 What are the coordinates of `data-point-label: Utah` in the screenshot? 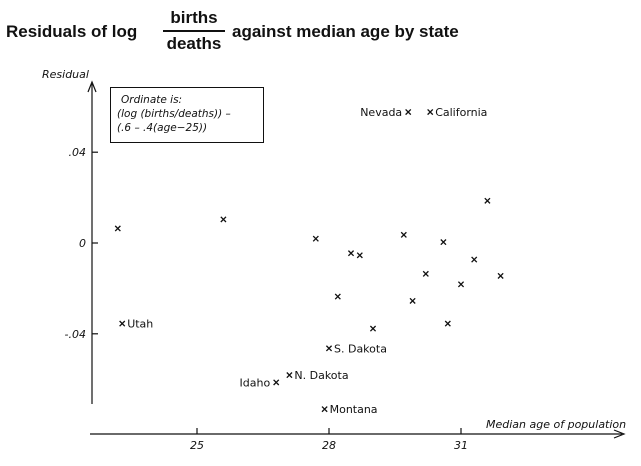 It's located at (140, 324).